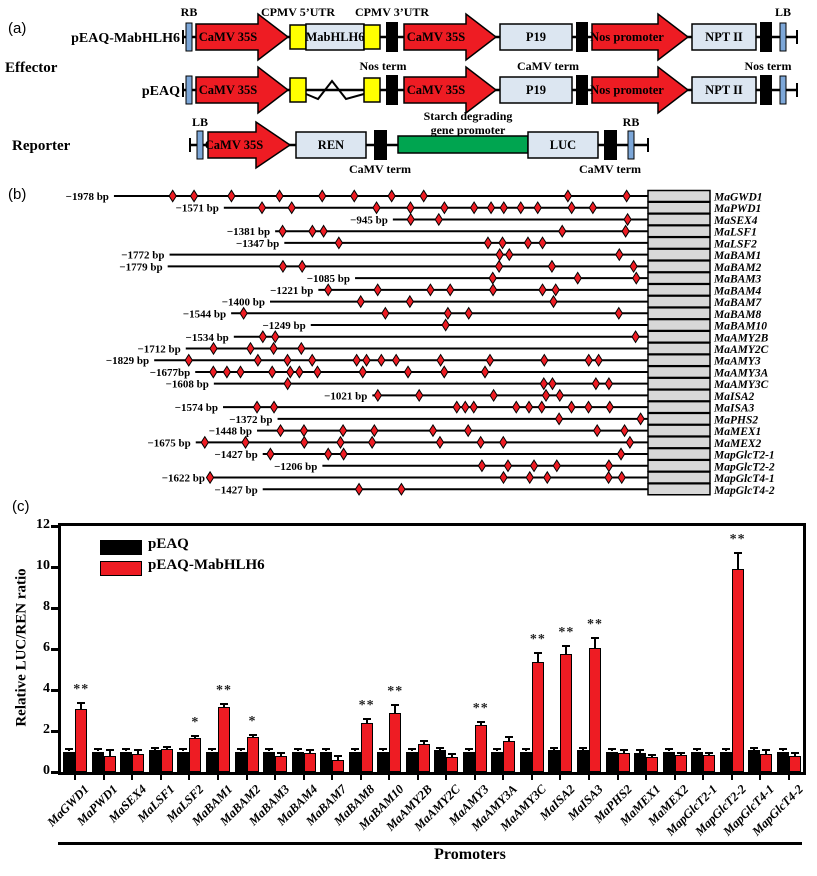  Describe the element at coordinates (46, 770) in the screenshot. I see `y-tick-label: 0` at that location.